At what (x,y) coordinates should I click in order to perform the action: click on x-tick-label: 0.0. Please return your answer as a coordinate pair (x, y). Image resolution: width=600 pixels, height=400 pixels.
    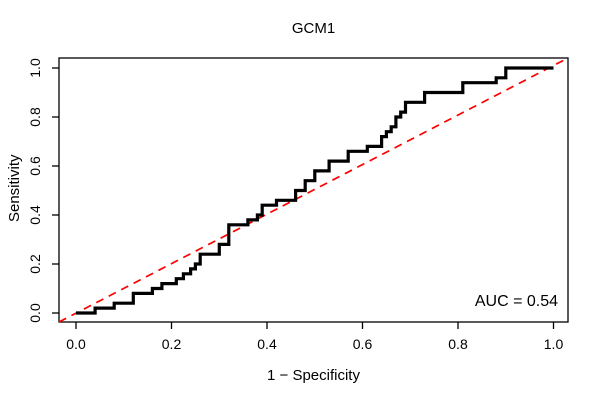
    Looking at the image, I should click on (76, 344).